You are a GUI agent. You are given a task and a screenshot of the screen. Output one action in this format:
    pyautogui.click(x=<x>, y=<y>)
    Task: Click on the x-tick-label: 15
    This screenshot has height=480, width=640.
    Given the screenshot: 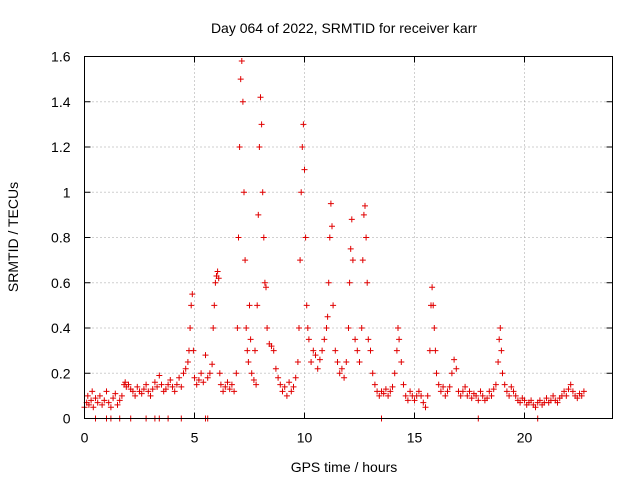 What is the action you would take?
    pyautogui.click(x=415, y=438)
    